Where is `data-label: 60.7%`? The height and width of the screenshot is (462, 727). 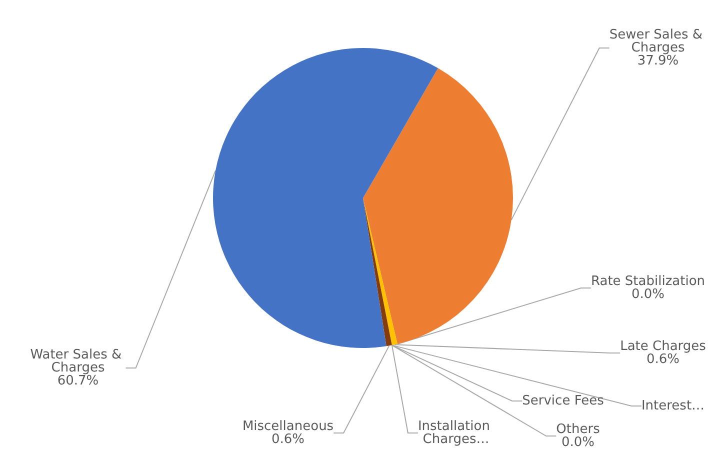
data-label: 60.7% is located at coordinates (78, 381).